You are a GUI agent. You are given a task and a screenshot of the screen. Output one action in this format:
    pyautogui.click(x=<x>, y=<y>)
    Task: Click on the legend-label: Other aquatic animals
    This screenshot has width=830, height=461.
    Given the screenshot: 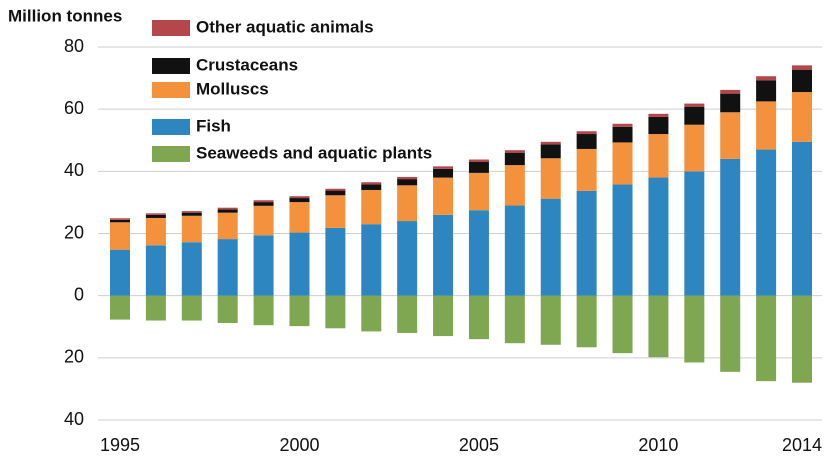 What is the action you would take?
    pyautogui.click(x=285, y=26)
    